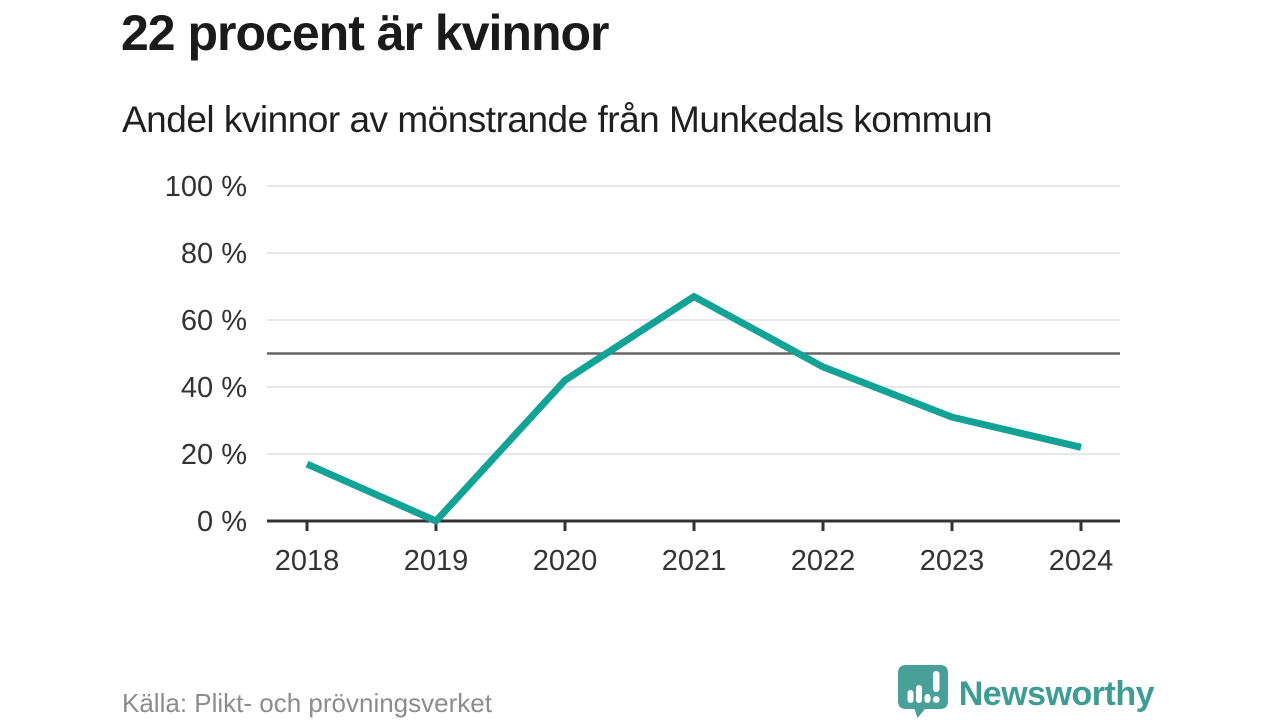  I want to click on y-tick-label: 40 %, so click(214, 388).